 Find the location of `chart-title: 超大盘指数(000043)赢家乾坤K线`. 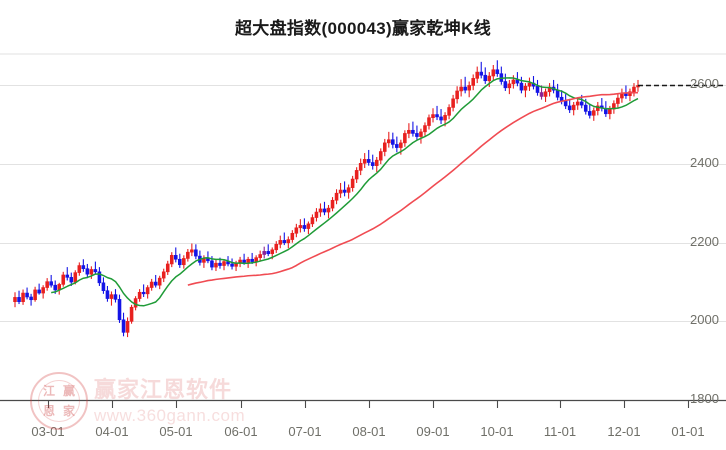

chart-title: 超大盘指数(000043)赢家乾坤K线 is located at coordinates (363, 28).